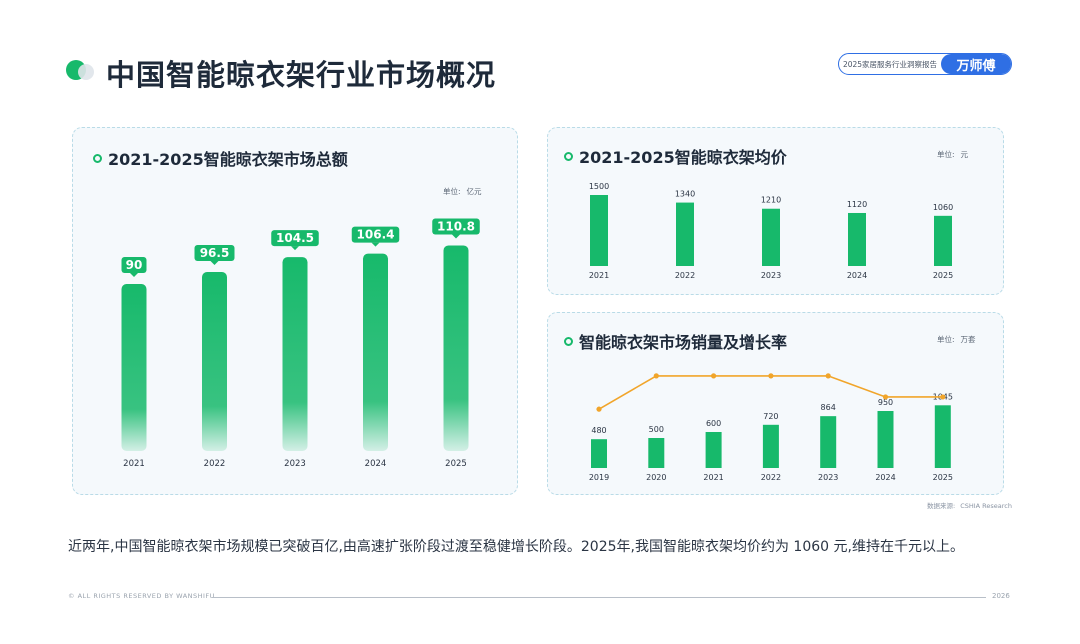 The height and width of the screenshot is (644, 1080). I want to click on page-title: 中国智能晾衣架行业市场概况, so click(301, 75).